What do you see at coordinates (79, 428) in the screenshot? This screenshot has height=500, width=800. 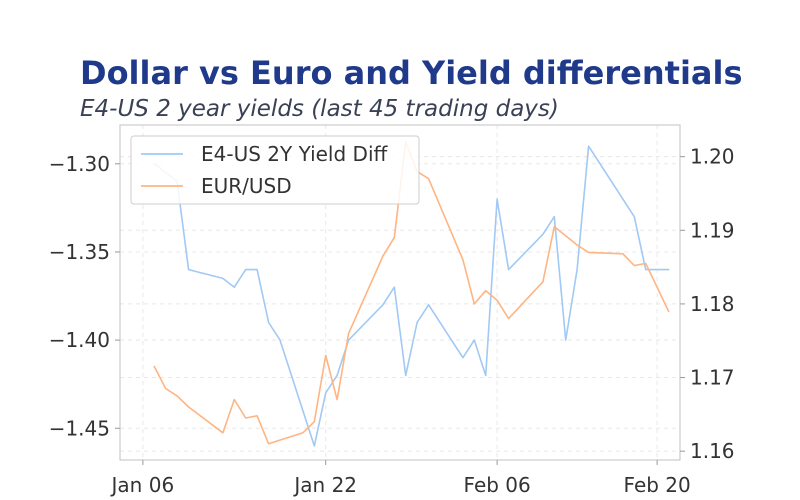 I see `y-left-tick-label: −1.45` at bounding box center [79, 428].